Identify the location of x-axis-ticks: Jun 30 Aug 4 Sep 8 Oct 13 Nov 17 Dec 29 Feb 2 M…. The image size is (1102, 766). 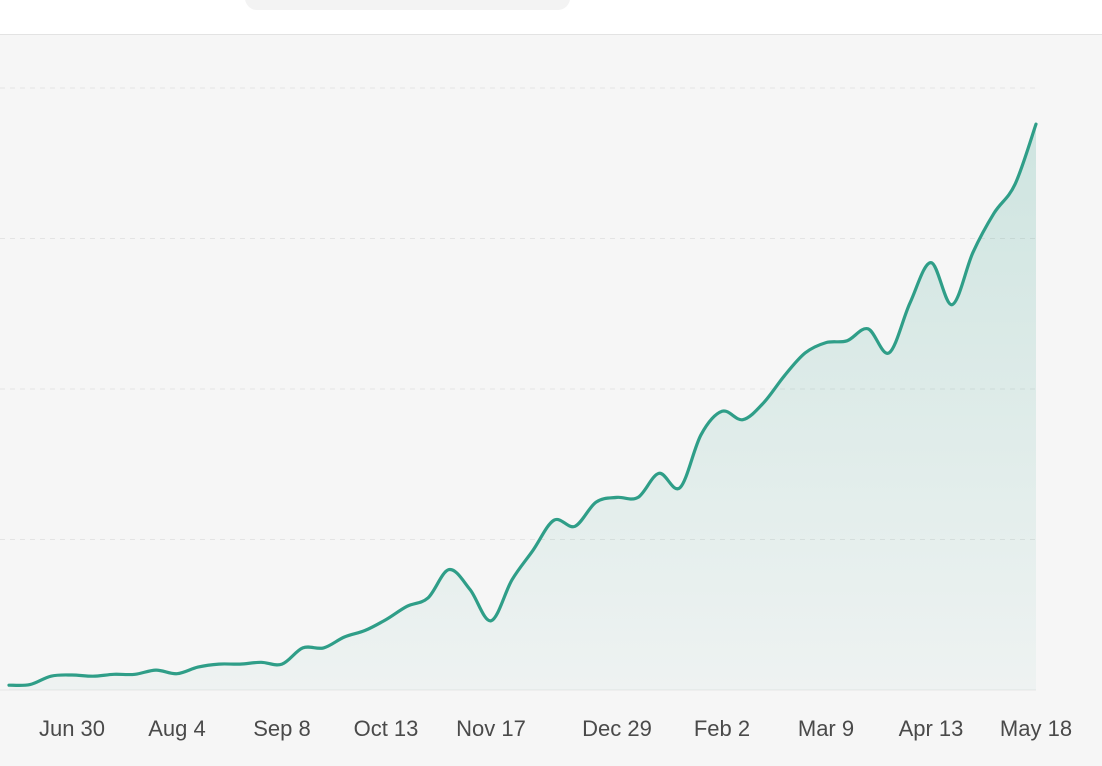
(555, 728).